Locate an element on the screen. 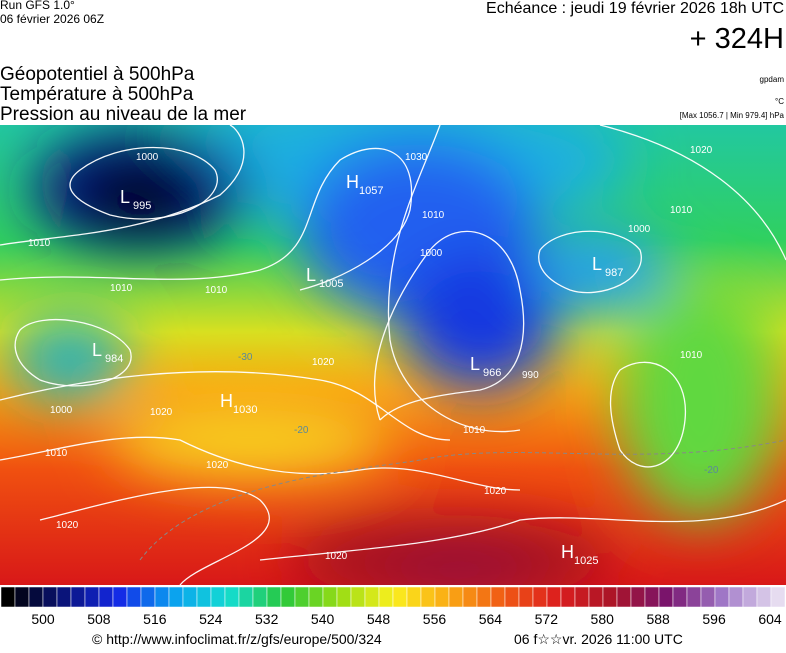 This screenshot has height=653, width=786. lead-time: + 324H is located at coordinates (737, 39).